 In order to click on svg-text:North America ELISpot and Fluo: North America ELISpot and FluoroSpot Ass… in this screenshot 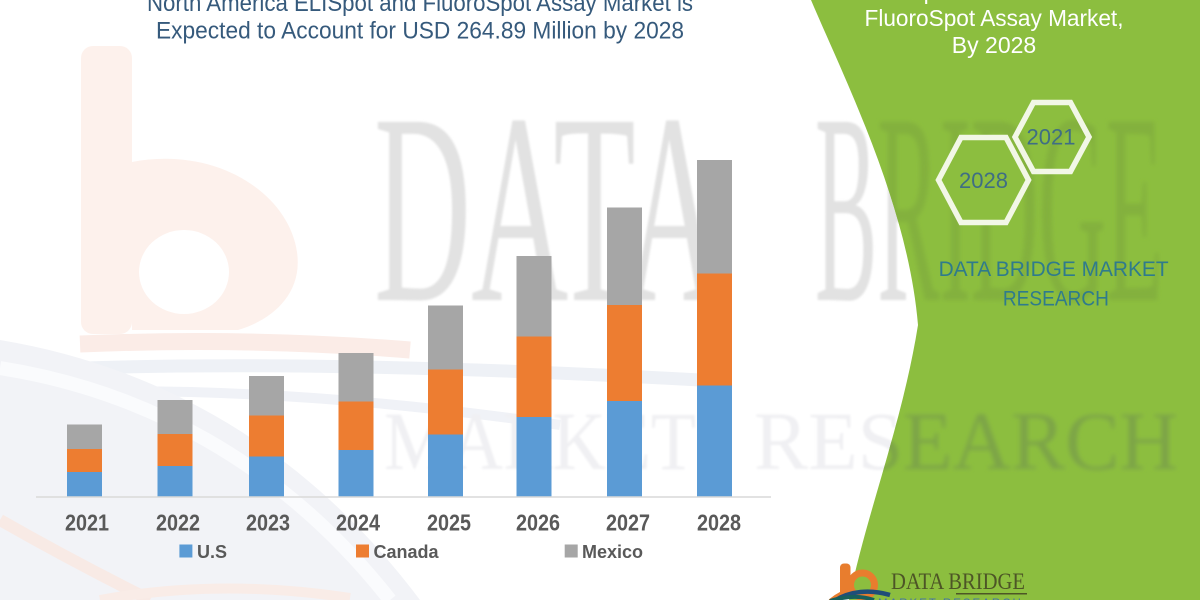, I will do `click(420, 8)`.